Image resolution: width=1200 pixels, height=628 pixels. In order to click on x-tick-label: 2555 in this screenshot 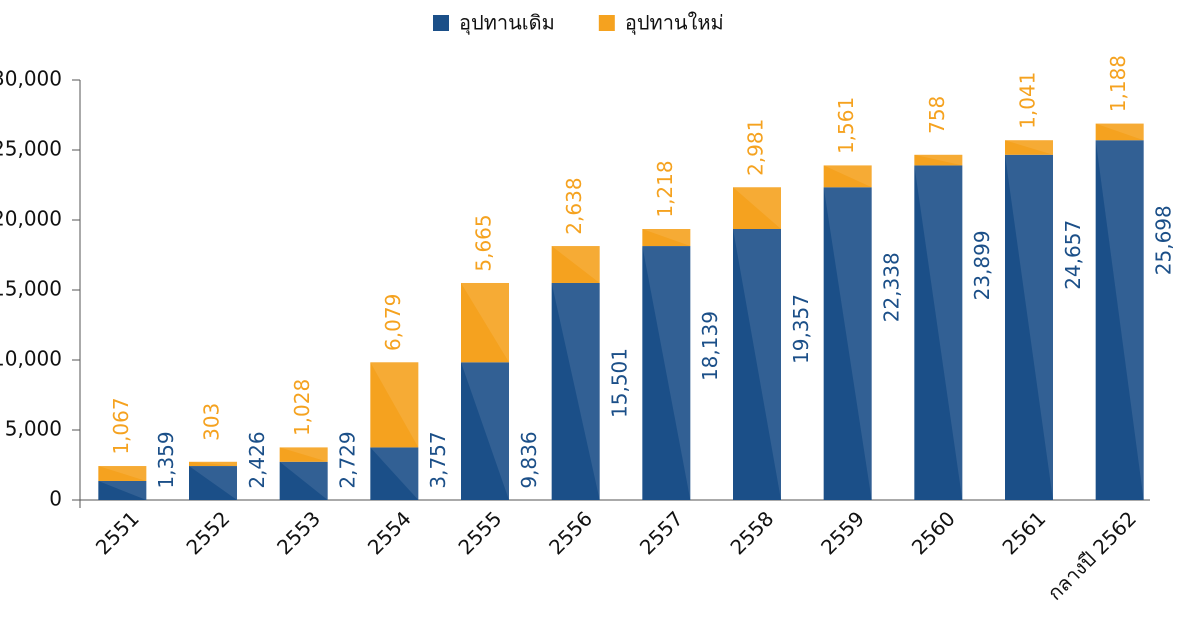, I will do `click(479, 532)`.